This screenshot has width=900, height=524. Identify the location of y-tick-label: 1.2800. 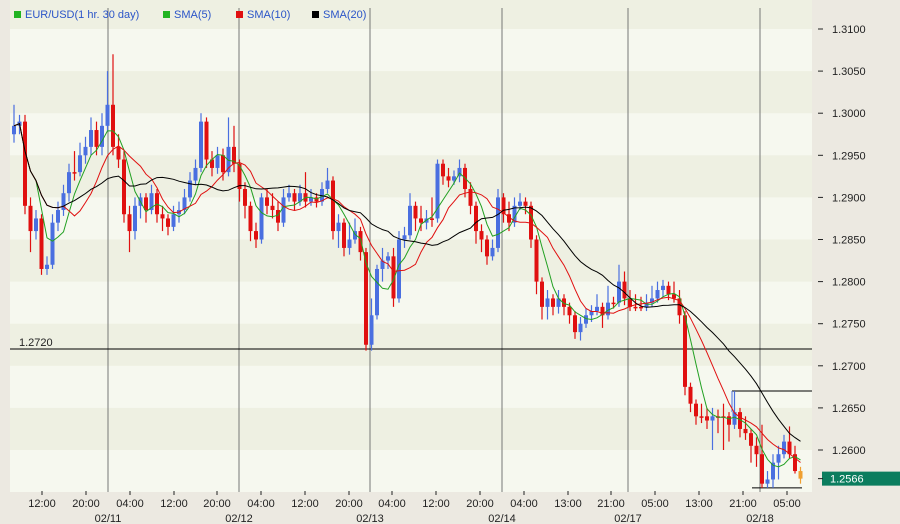
(849, 283).